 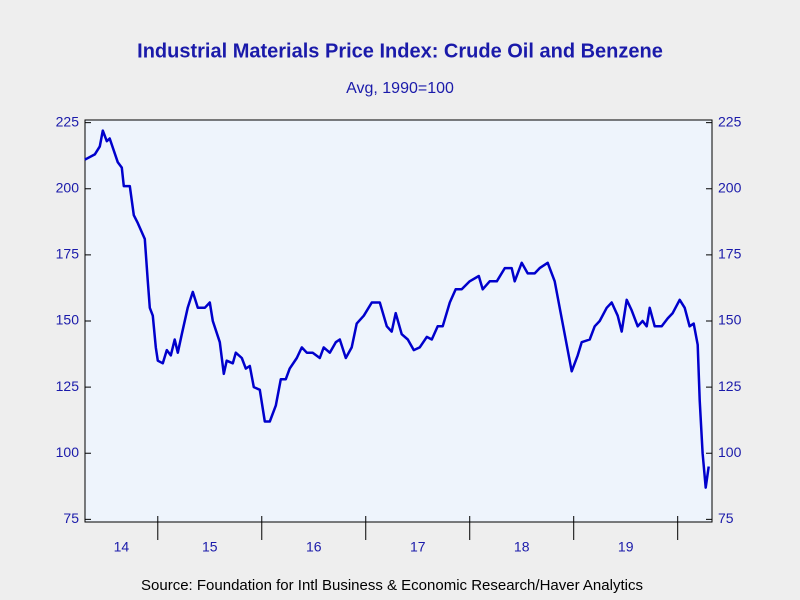 What do you see at coordinates (730, 386) in the screenshot?
I see `y2-tick-label: 125` at bounding box center [730, 386].